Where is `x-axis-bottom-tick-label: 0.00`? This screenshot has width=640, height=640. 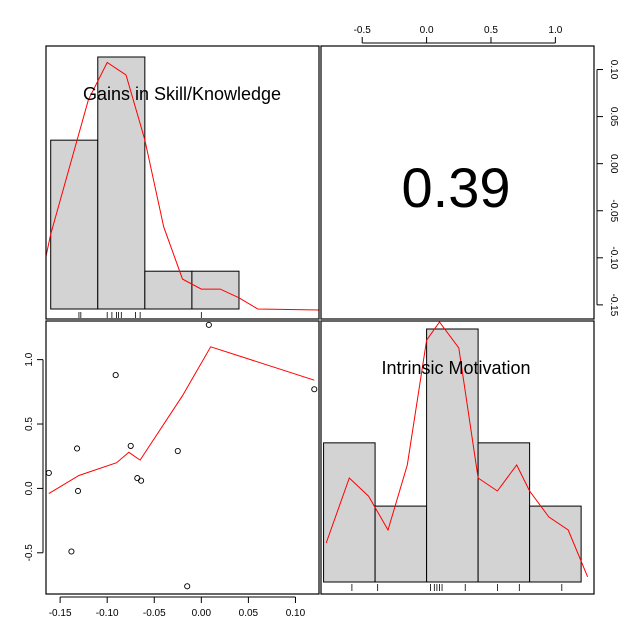
x-axis-bottom-tick-label: 0.00 is located at coordinates (202, 613).